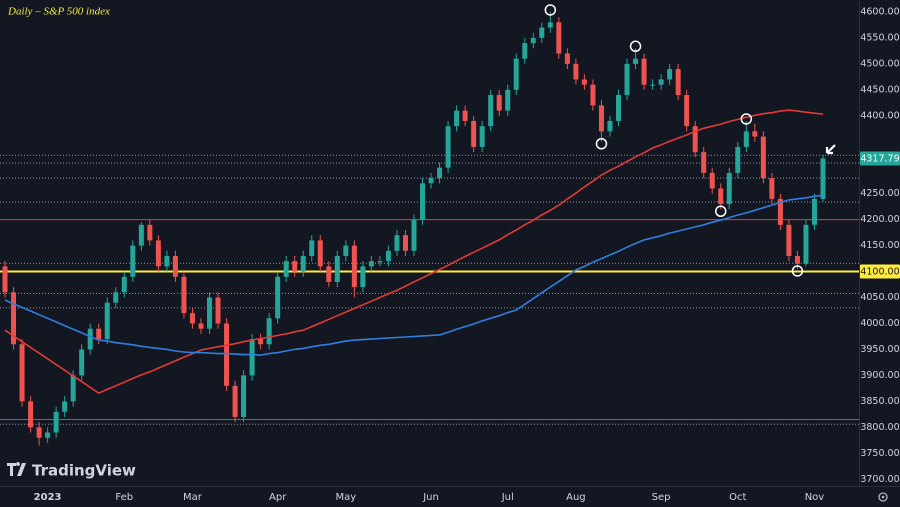 Image resolution: width=900 pixels, height=507 pixels. Describe the element at coordinates (879, 63) in the screenshot. I see `y-tick-label: 4500.00` at that location.